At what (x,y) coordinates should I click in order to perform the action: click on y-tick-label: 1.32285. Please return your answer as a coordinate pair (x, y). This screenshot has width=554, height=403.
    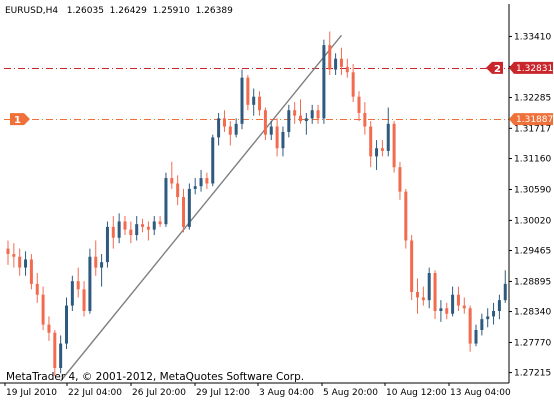
    Looking at the image, I should click on (532, 98).